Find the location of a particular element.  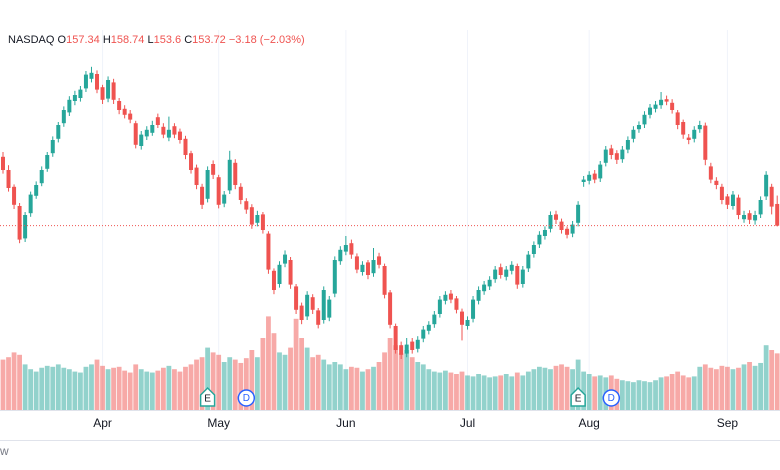

earnings-marker is located at coordinates (578, 396).